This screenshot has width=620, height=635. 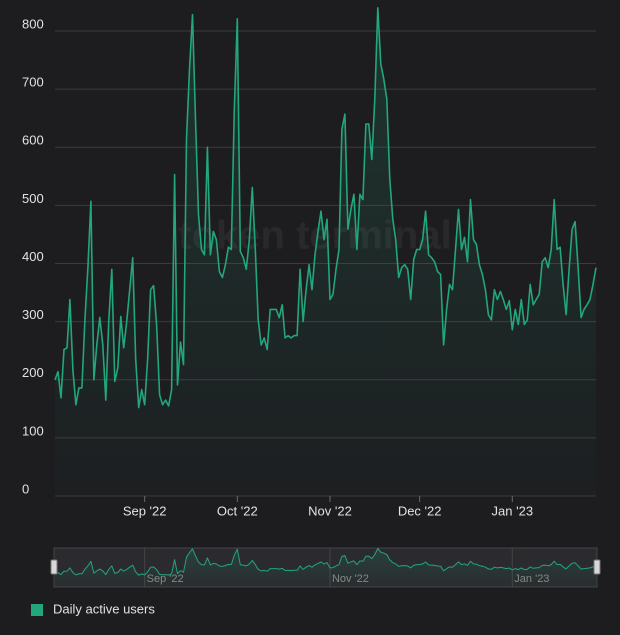 I want to click on x-tick-label: Sep '22, so click(x=145, y=510).